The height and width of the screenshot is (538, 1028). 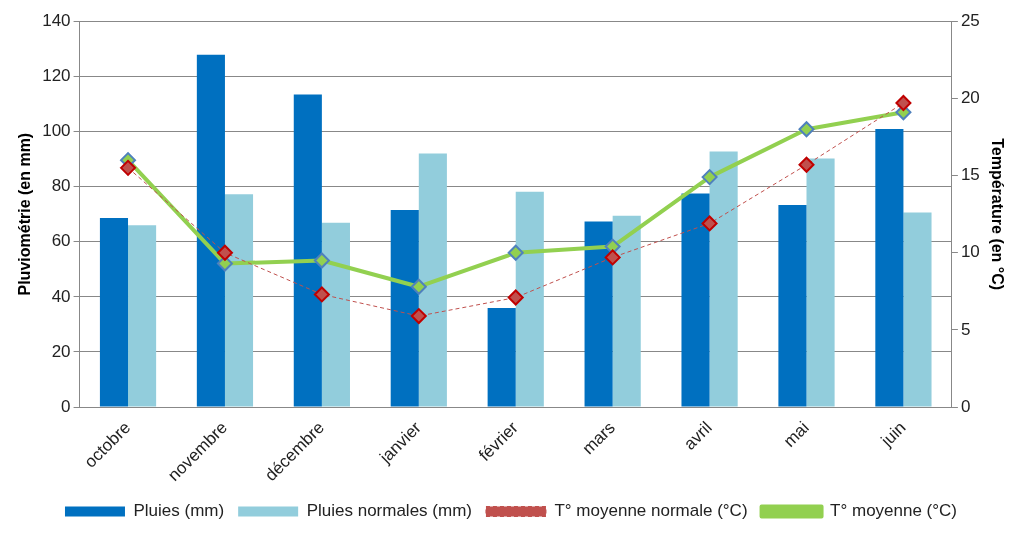 I want to click on y-tick-label: 100, so click(x=56, y=131).